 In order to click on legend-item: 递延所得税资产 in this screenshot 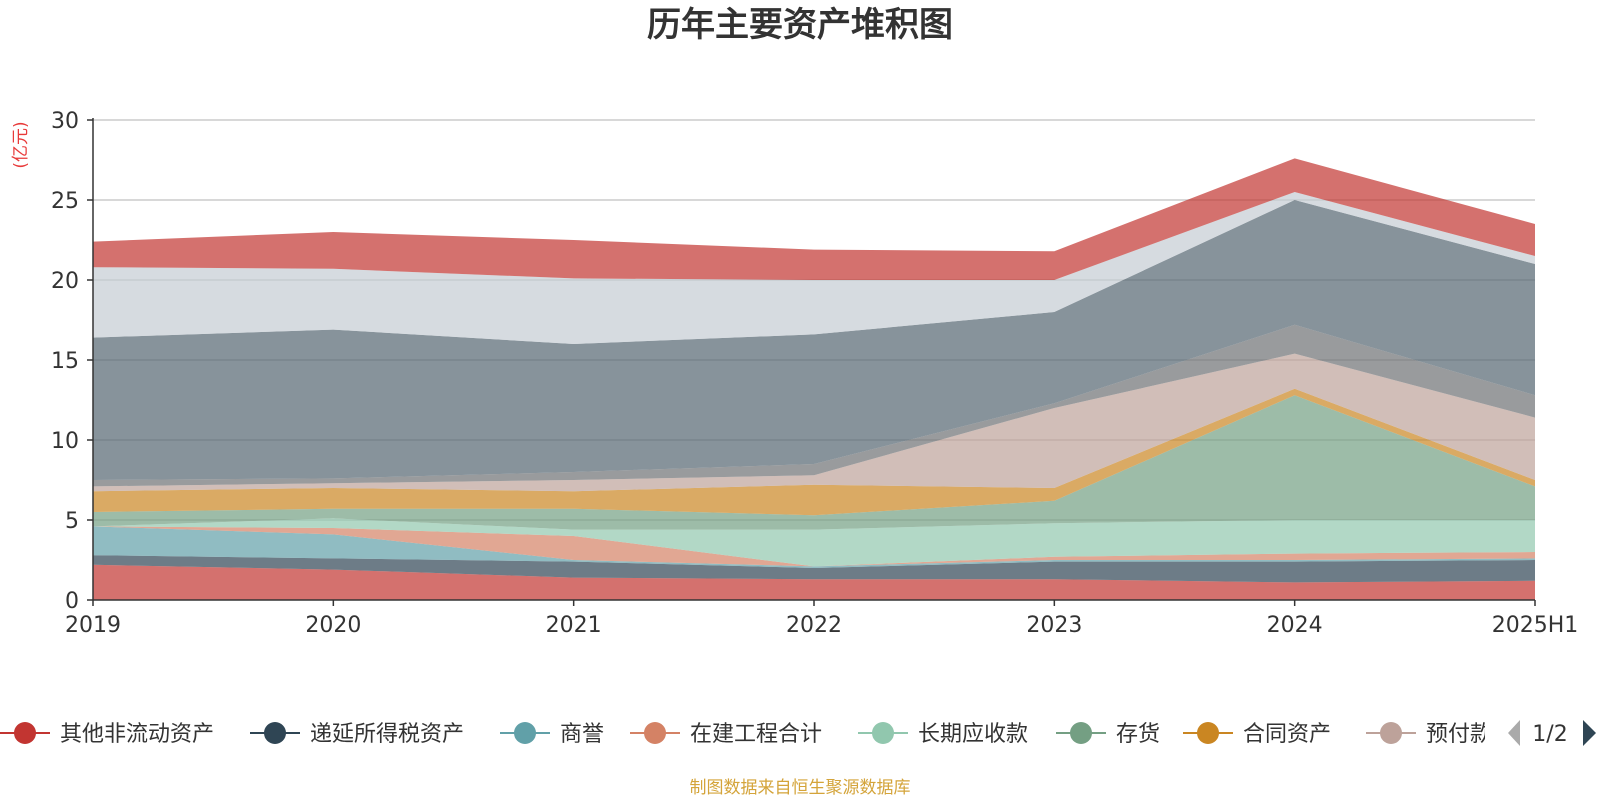, I will do `click(357, 734)`.